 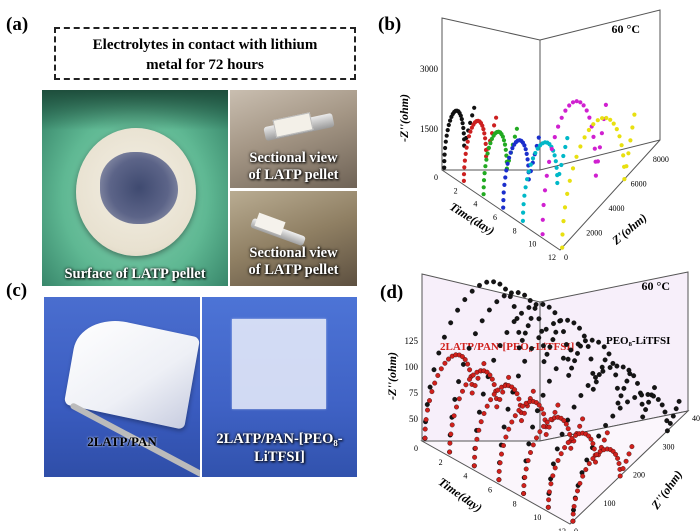 What do you see at coordinates (429, 129) in the screenshot?
I see `chart-b-ztick-1500: 1500` at bounding box center [429, 129].